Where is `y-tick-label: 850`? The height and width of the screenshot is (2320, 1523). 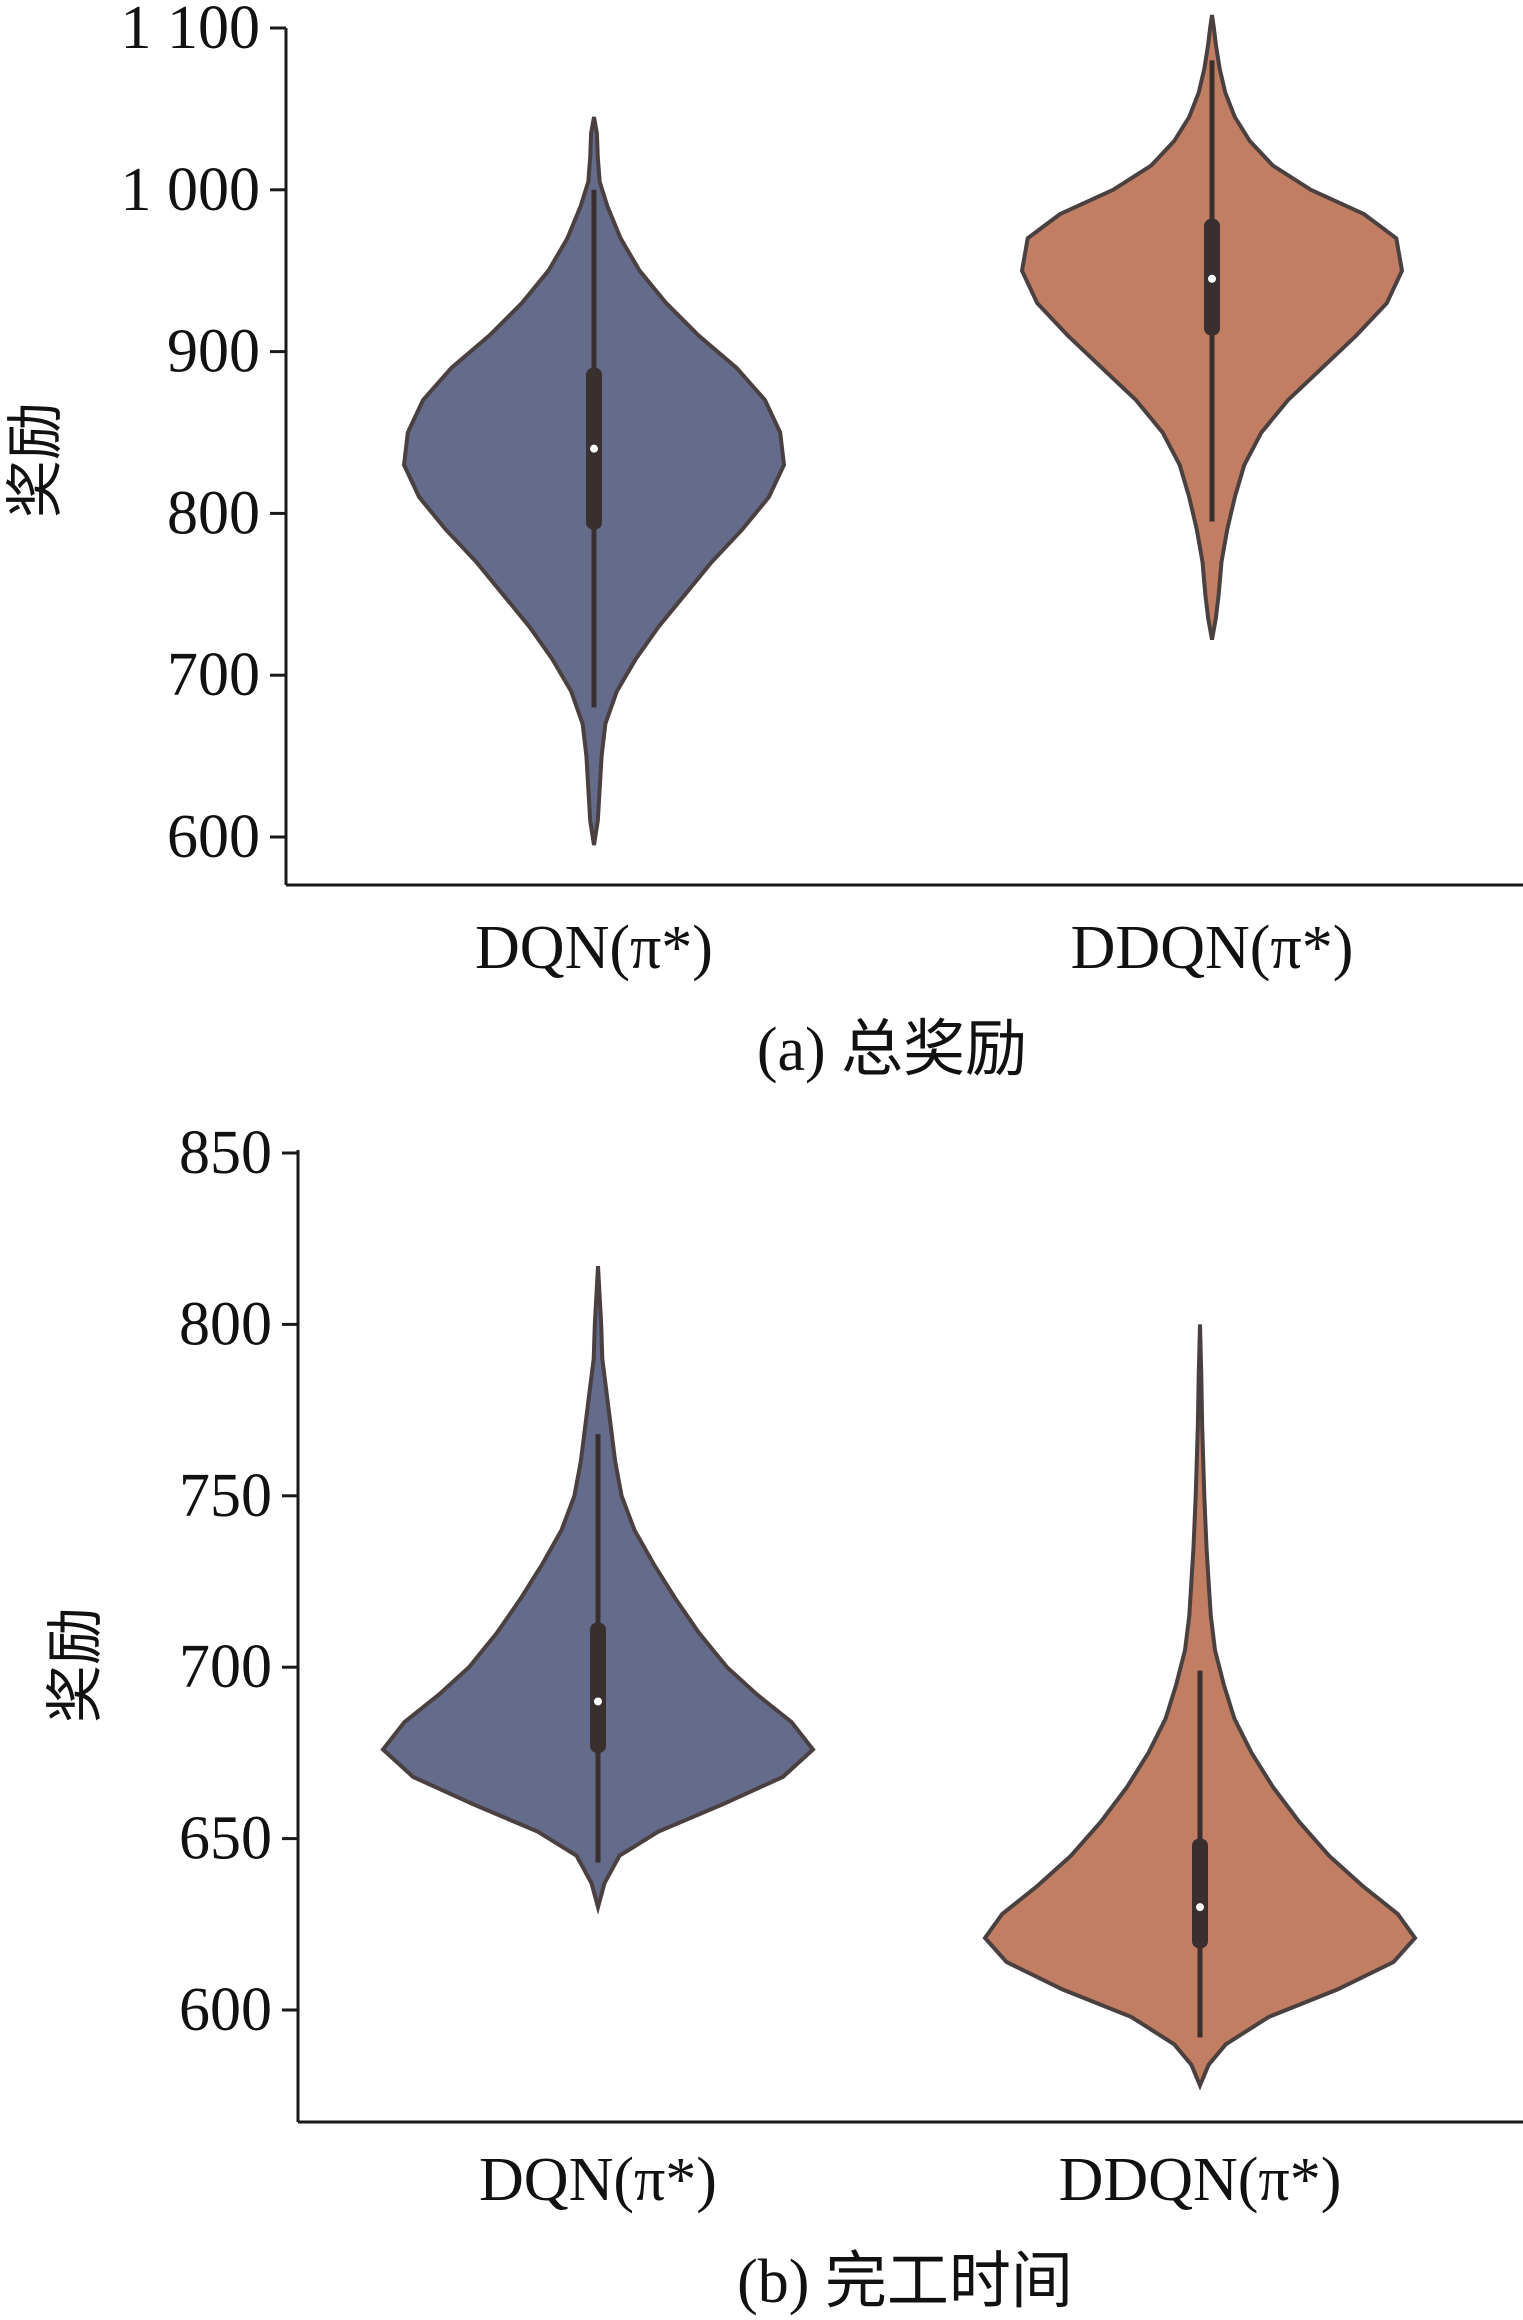 y-tick-label: 850 is located at coordinates (225, 1153).